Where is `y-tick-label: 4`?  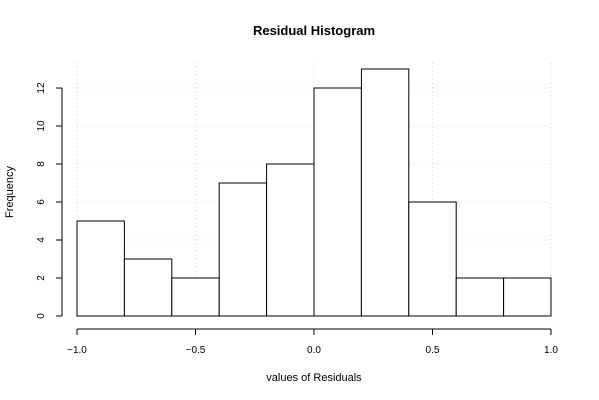 y-tick-label: 4 is located at coordinates (41, 240).